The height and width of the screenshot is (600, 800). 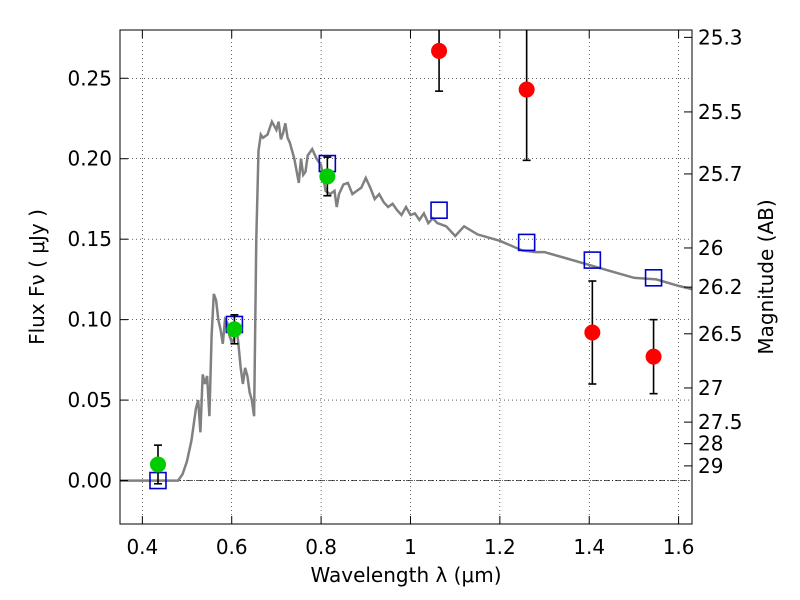 What do you see at coordinates (89, 320) in the screenshot?
I see `y-tick-label: 0.10` at bounding box center [89, 320].